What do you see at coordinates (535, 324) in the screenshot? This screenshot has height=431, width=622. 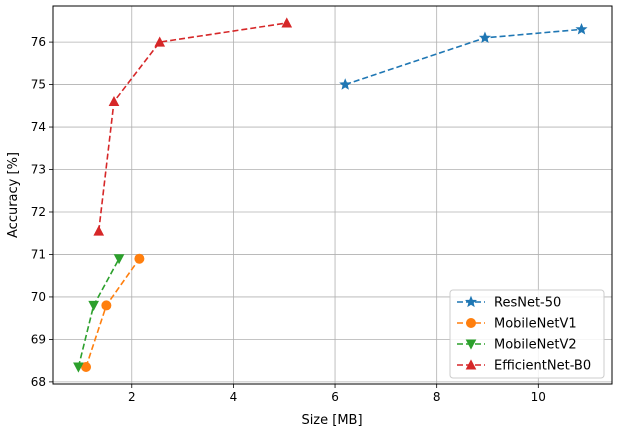 I see `legend-label: MobileNetV1` at bounding box center [535, 324].